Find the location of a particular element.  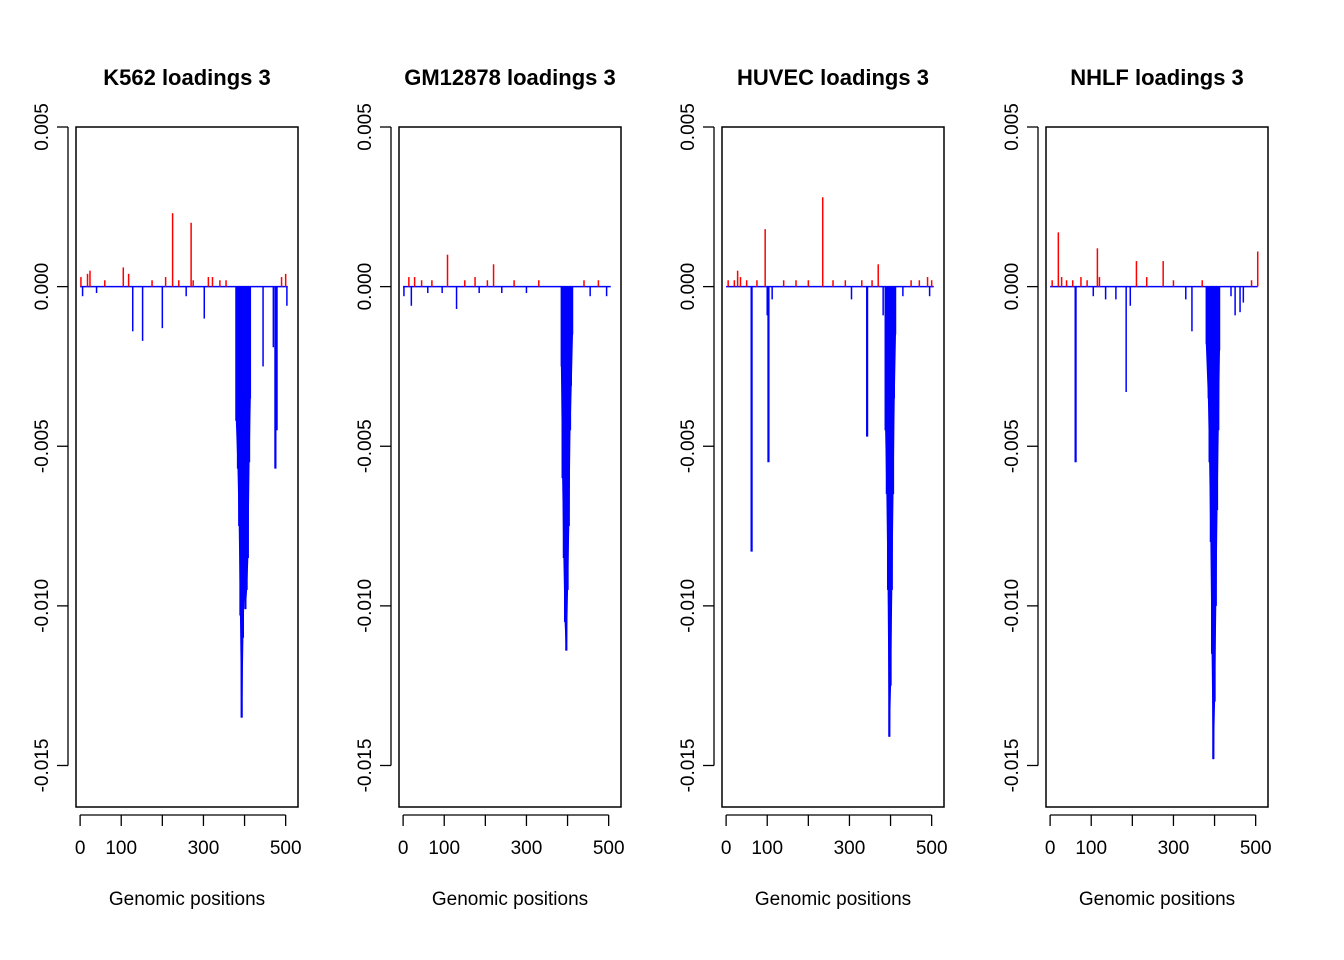

panel-title: NHLF loadings 3 is located at coordinates (1157, 77).